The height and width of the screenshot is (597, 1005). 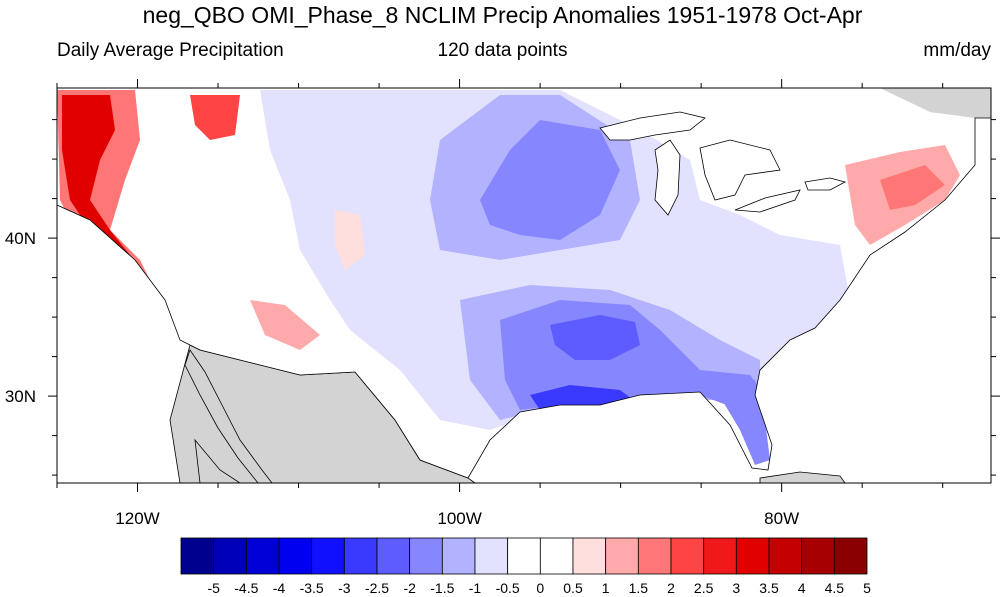 What do you see at coordinates (957, 50) in the screenshot?
I see `subtitle-units: mm/day` at bounding box center [957, 50].